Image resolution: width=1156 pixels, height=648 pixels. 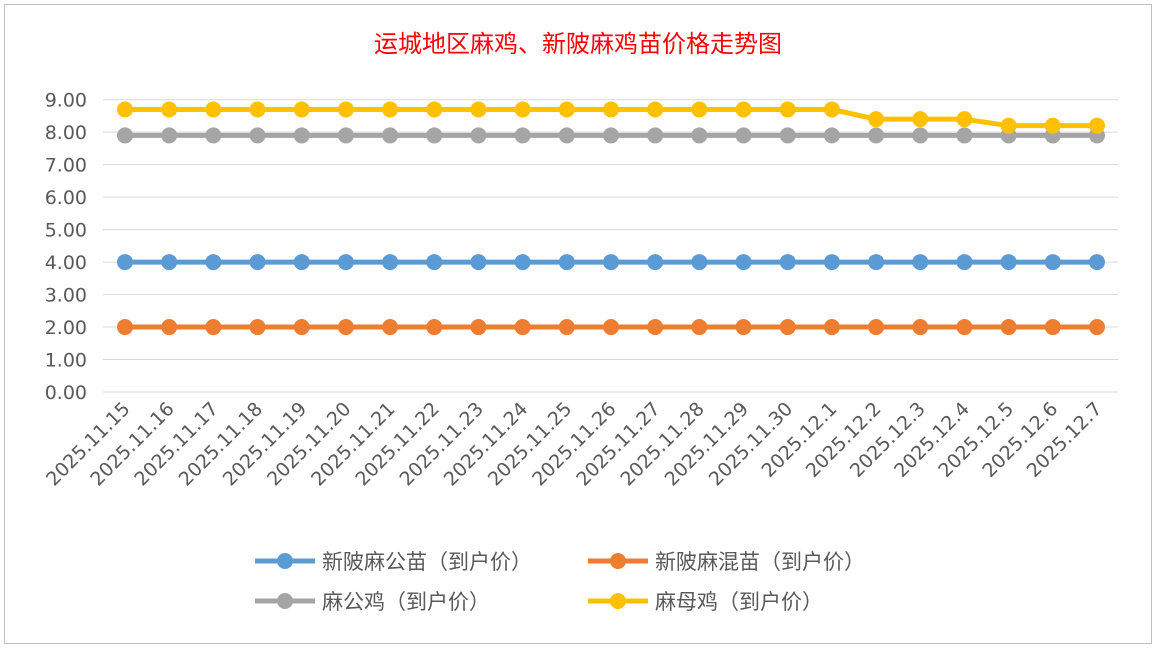 What do you see at coordinates (66, 361) in the screenshot?
I see `y-tick-label: 1.00` at bounding box center [66, 361].